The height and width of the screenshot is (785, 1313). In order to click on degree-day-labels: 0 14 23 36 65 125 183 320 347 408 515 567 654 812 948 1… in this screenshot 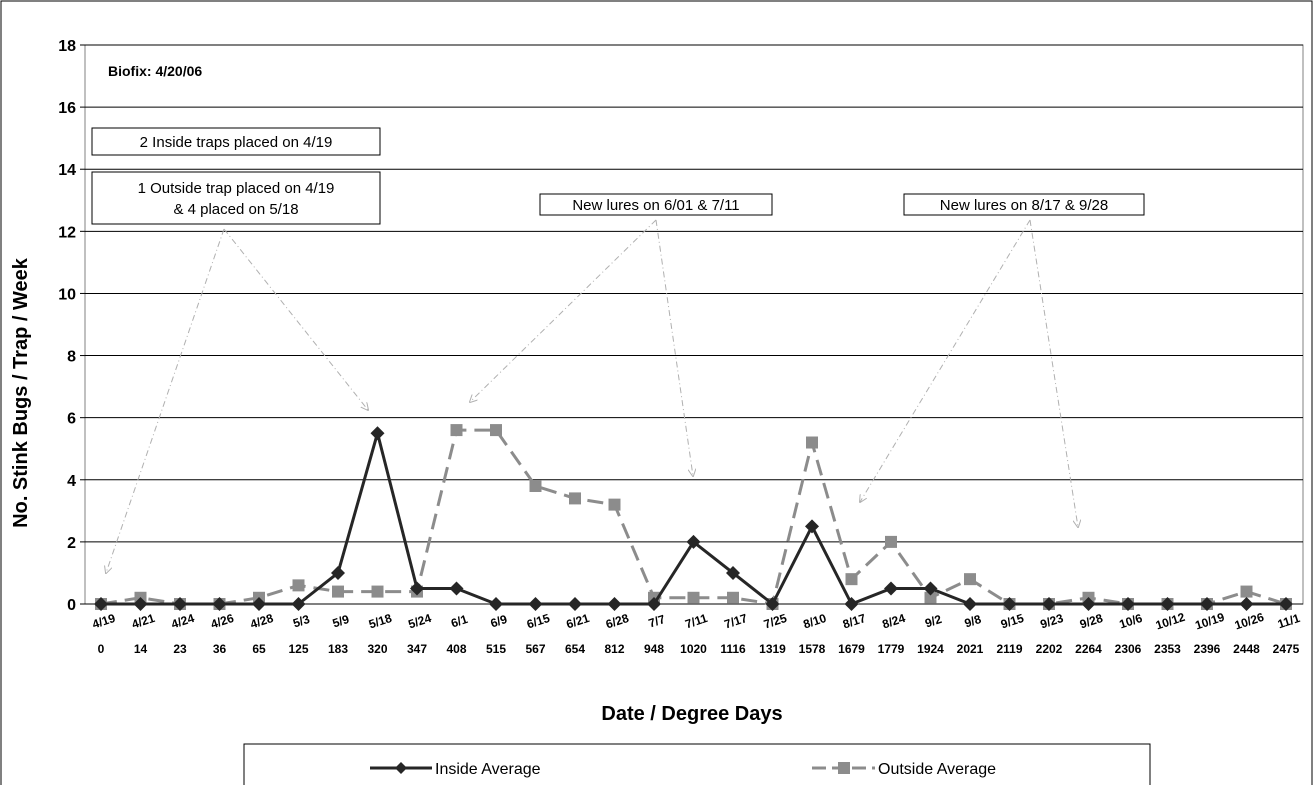, I will do `click(699, 649)`.